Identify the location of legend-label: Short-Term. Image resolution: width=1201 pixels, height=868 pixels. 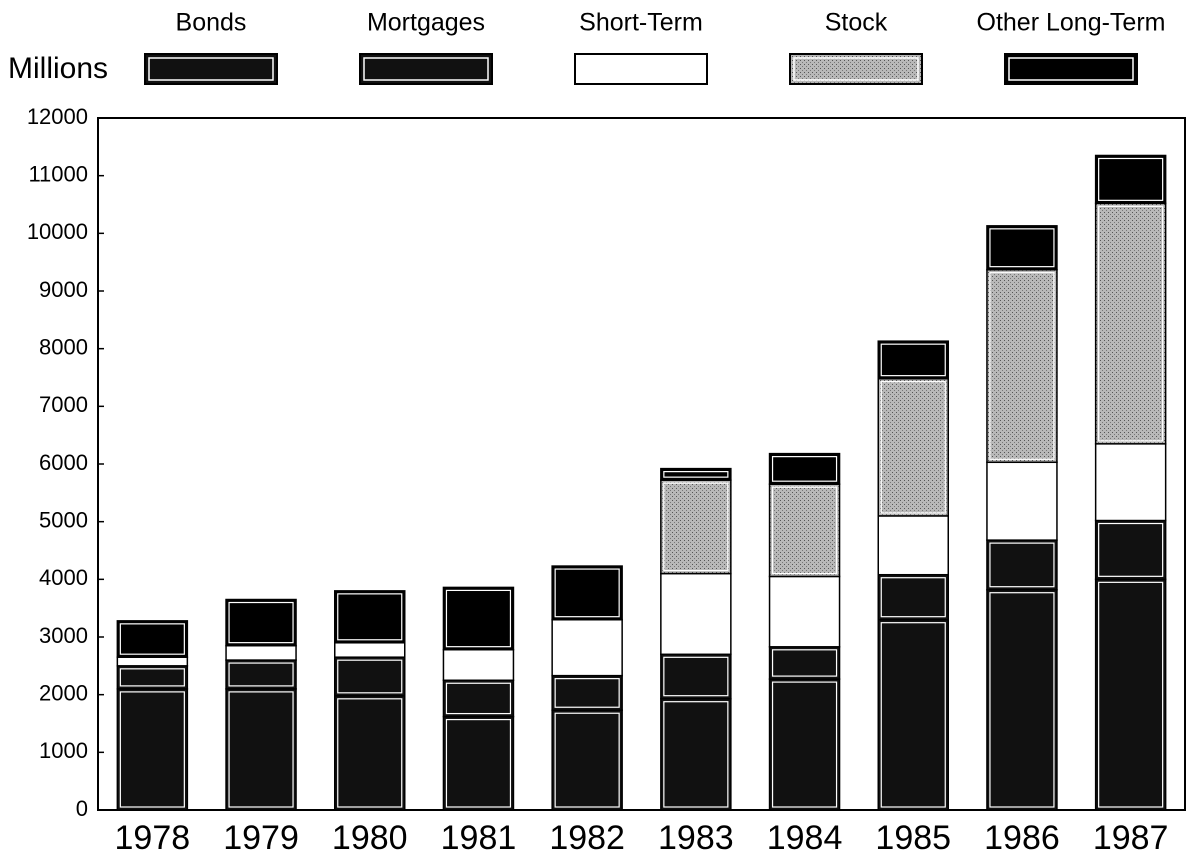
(641, 23).